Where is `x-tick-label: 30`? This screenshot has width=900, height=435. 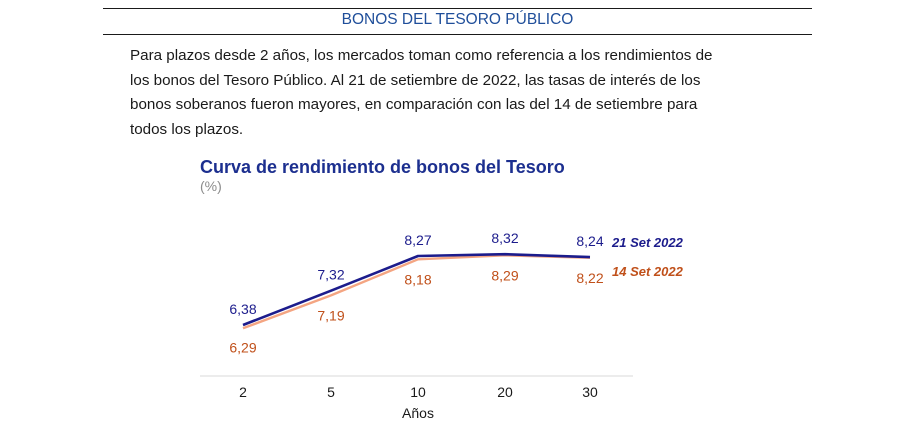 x-tick-label: 30 is located at coordinates (590, 392).